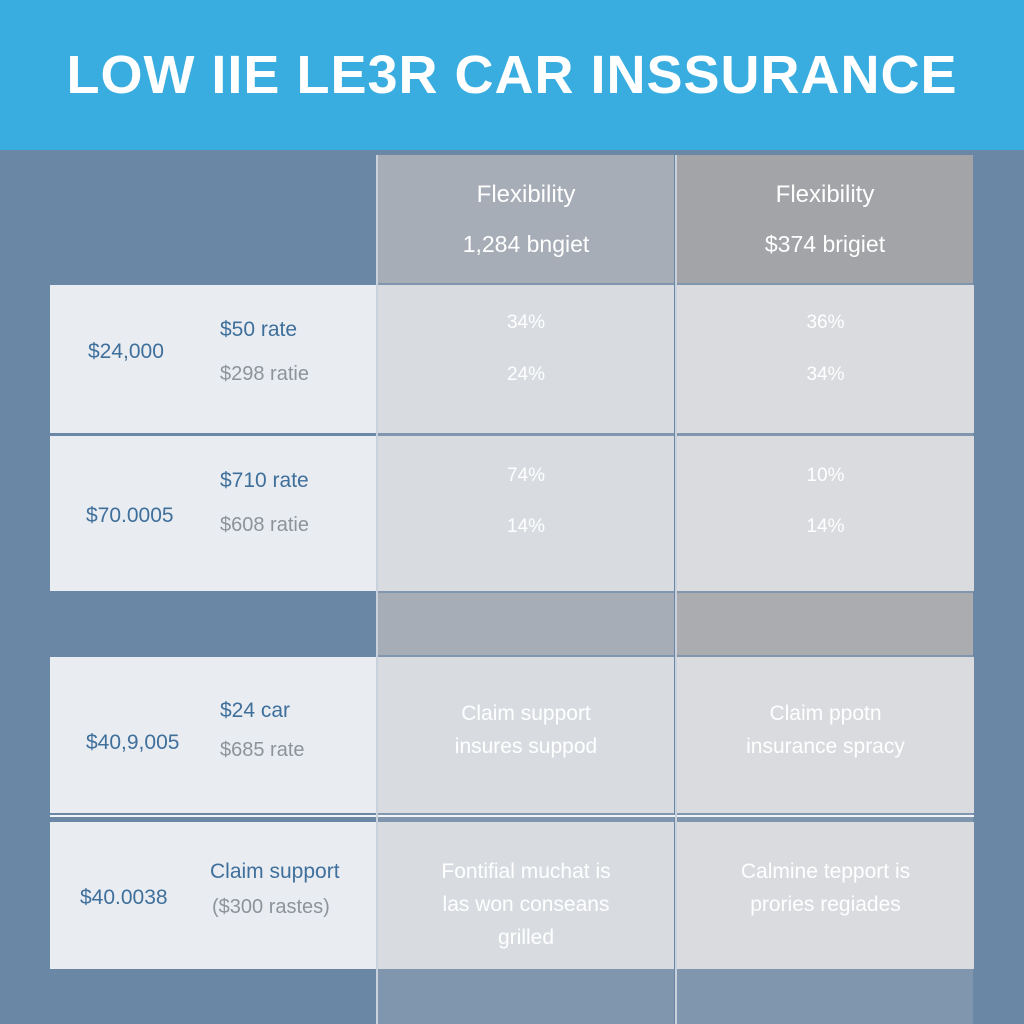 The width and height of the screenshot is (1024, 1024). What do you see at coordinates (526, 219) in the screenshot?
I see `column-header-1: Flexibility 1,284 bngiet` at bounding box center [526, 219].